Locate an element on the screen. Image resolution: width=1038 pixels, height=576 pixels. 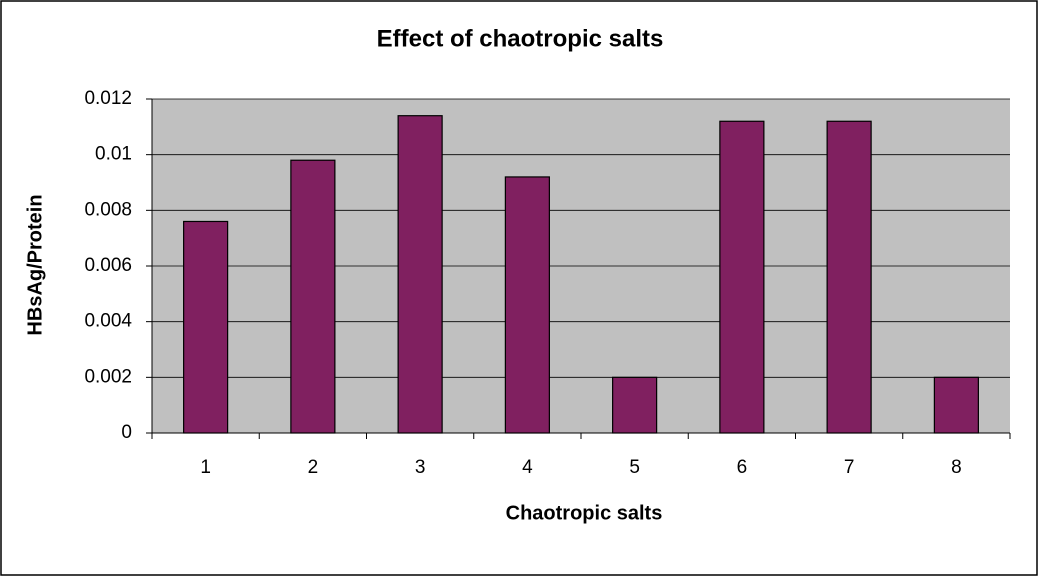
y-axis-title: HBsAg/Protein is located at coordinates (35, 264).